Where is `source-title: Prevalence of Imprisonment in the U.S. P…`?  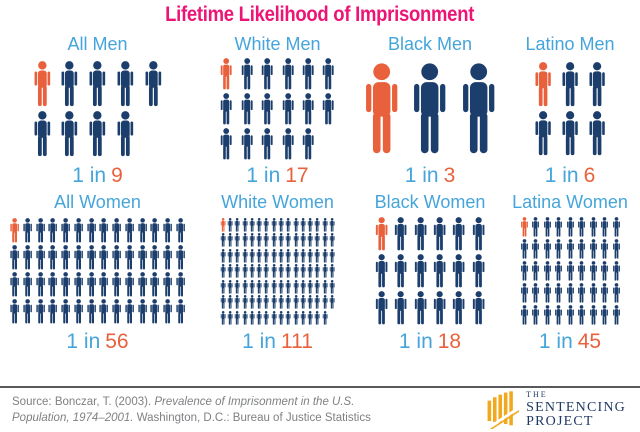
source-title: Prevalence of Imprisonment in the U.S. P… is located at coordinates (183, 409).